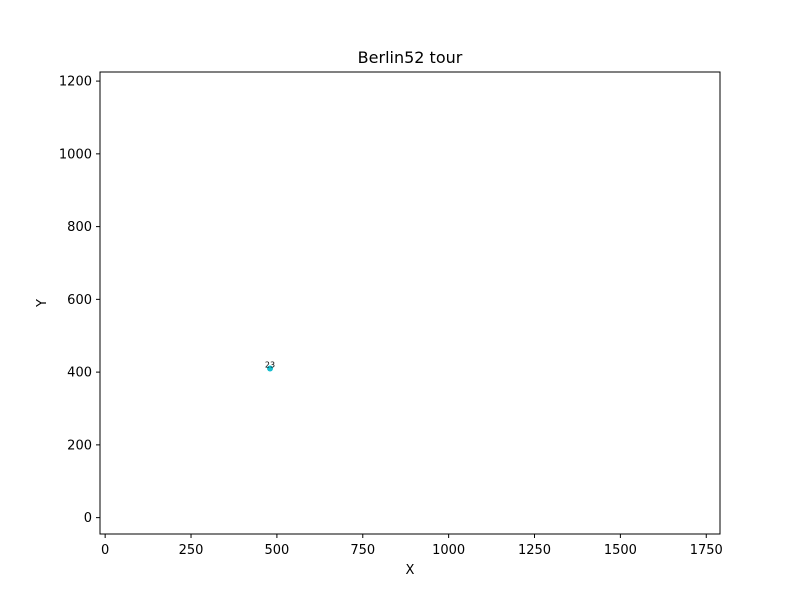 Image resolution: width=800 pixels, height=605 pixels. I want to click on x-tick-label: 1250, so click(534, 550).